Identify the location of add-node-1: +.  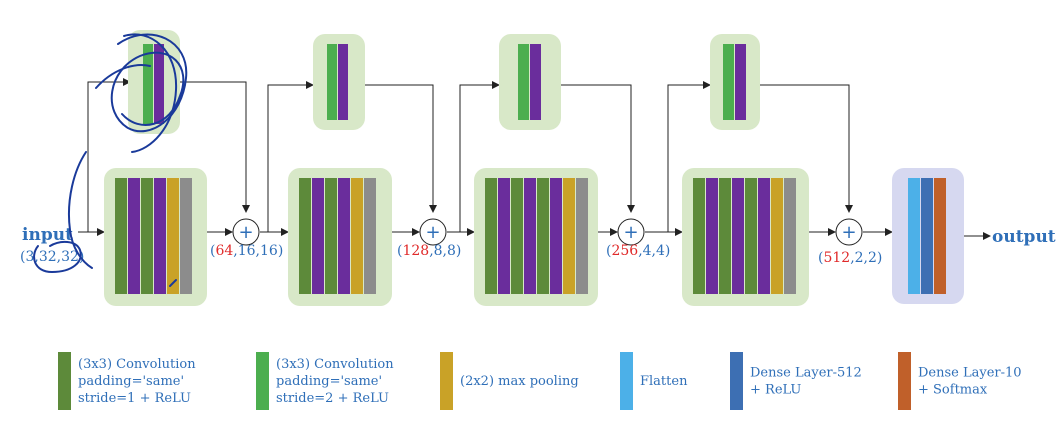
(246, 232).